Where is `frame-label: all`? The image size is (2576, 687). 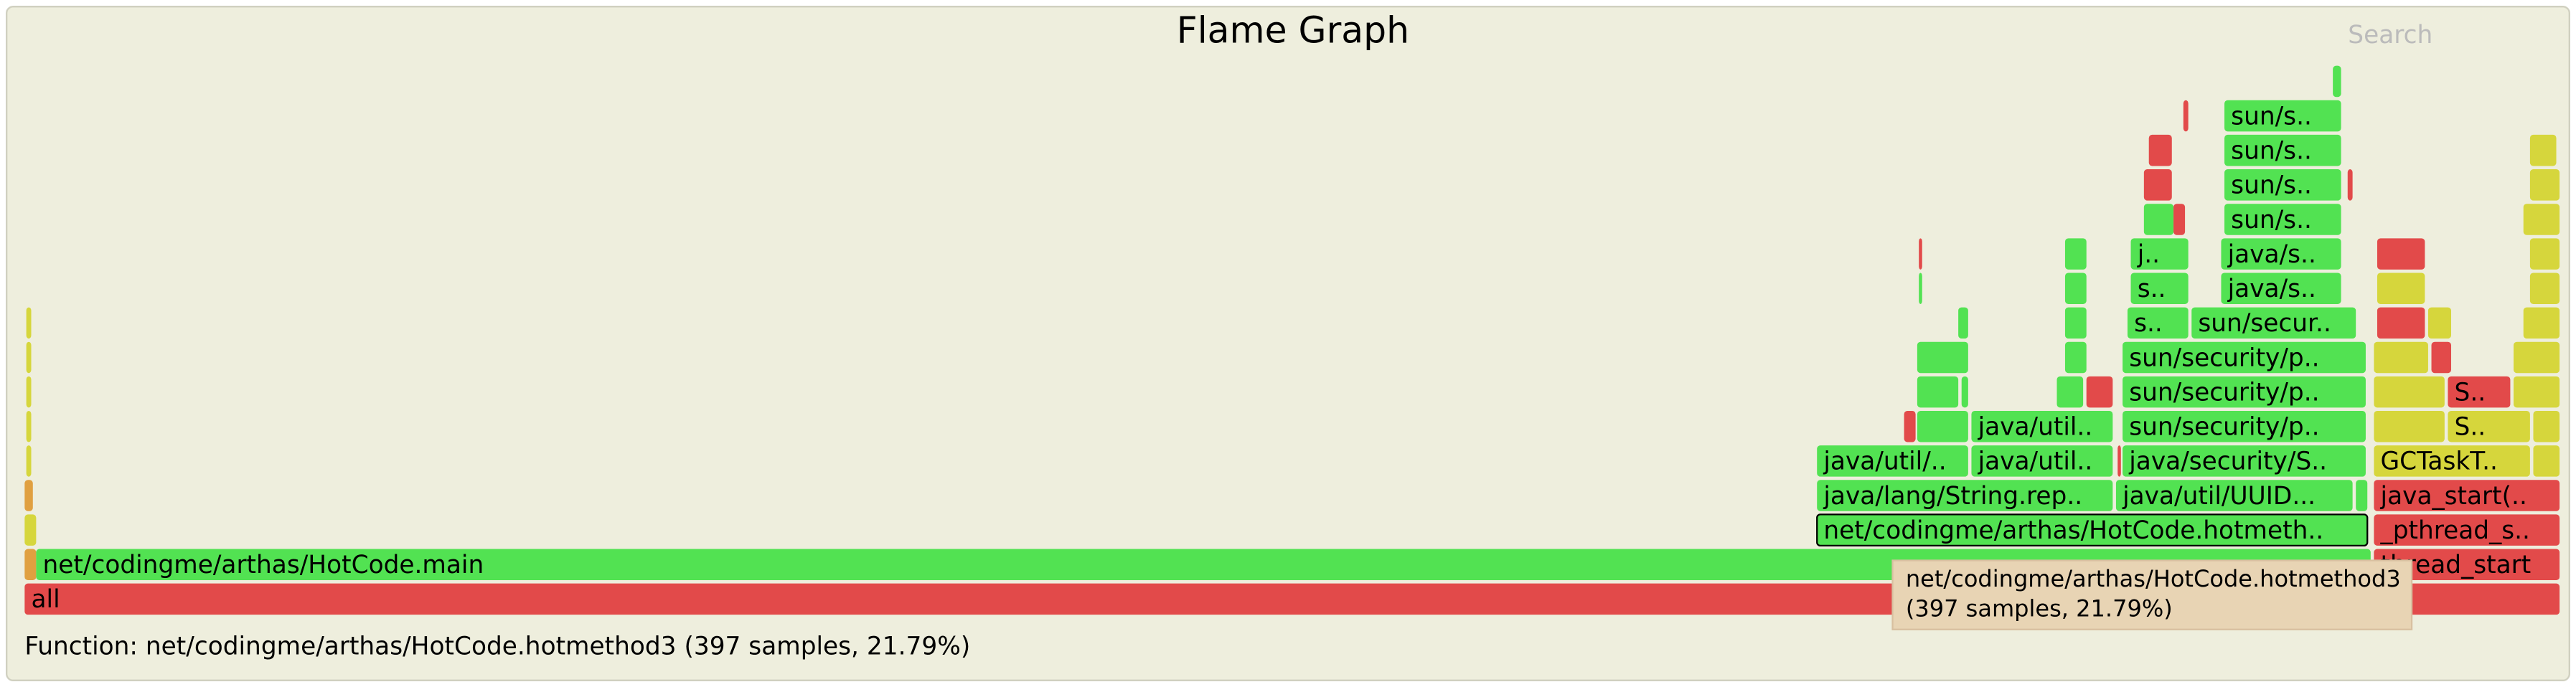
frame-label: all is located at coordinates (46, 599).